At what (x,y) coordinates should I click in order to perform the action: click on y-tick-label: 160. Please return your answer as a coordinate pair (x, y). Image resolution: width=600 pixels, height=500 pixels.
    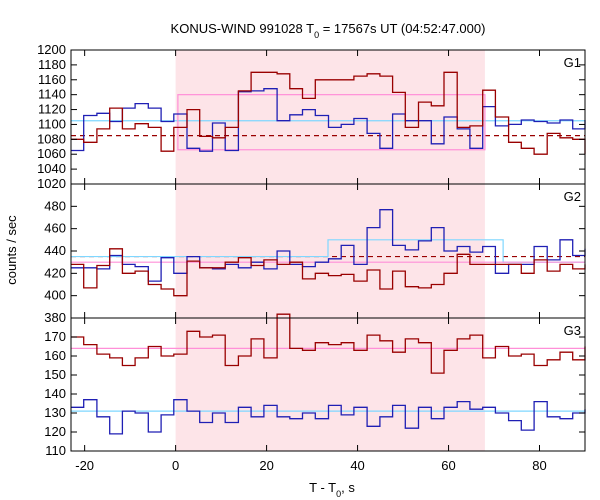
    Looking at the image, I should click on (55, 355).